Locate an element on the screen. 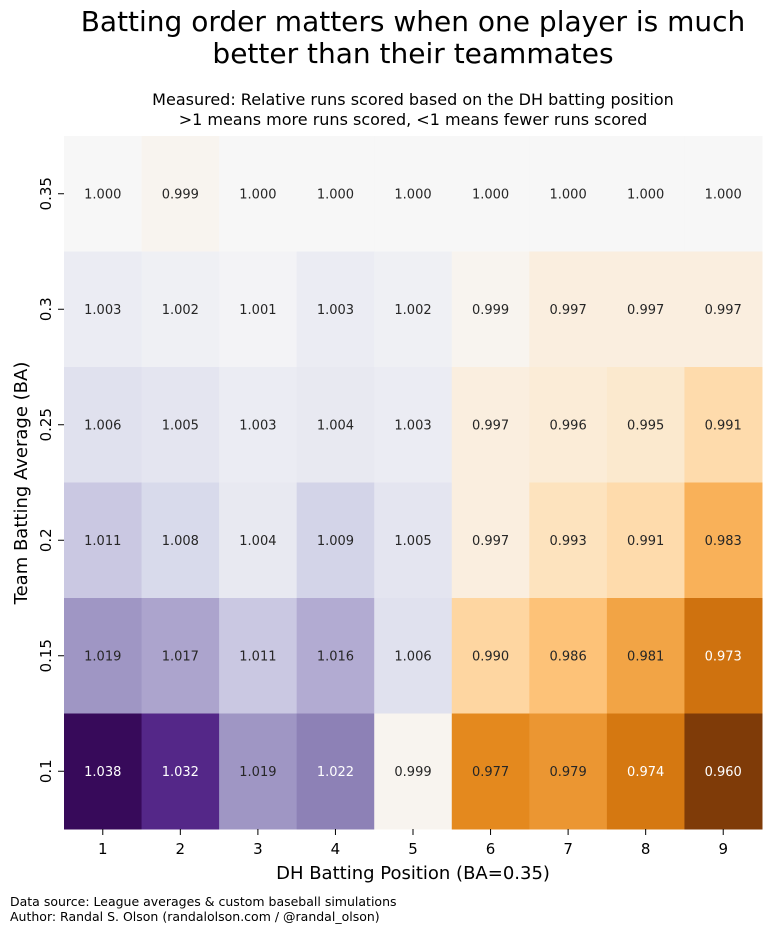 This screenshot has height=936, width=771. cell-value-label: 0.991 is located at coordinates (723, 425).